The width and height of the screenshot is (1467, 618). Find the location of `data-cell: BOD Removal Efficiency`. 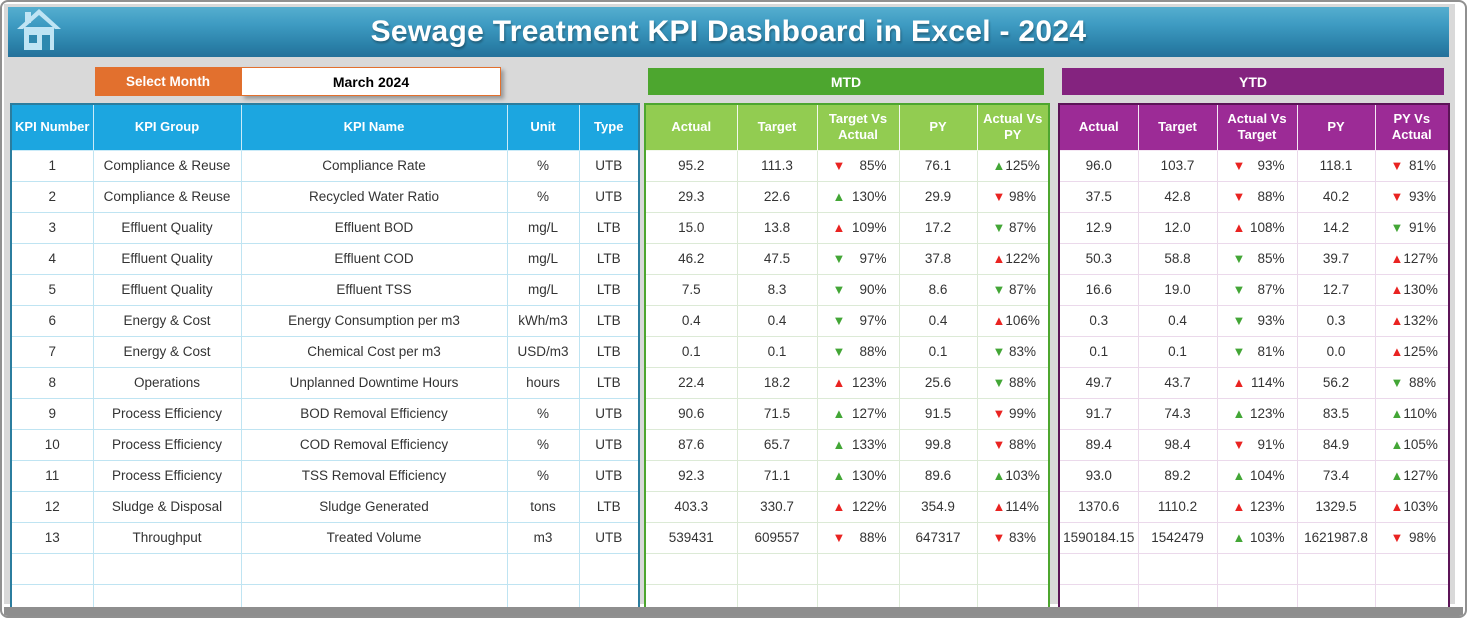

data-cell: BOD Removal Efficiency is located at coordinates (374, 413).